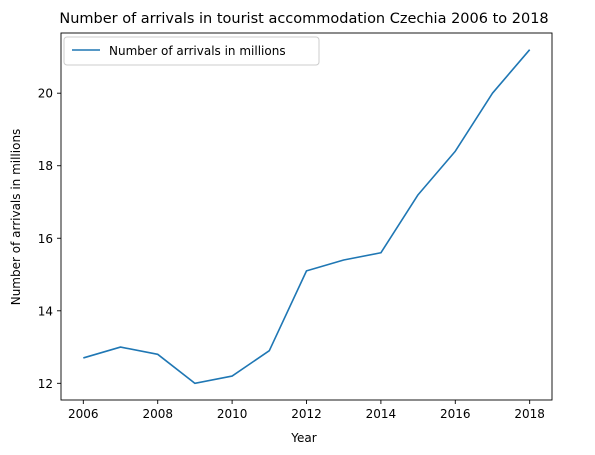 This screenshot has width=595, height=455. Describe the element at coordinates (232, 414) in the screenshot. I see `x-tick-label: 2010` at that location.